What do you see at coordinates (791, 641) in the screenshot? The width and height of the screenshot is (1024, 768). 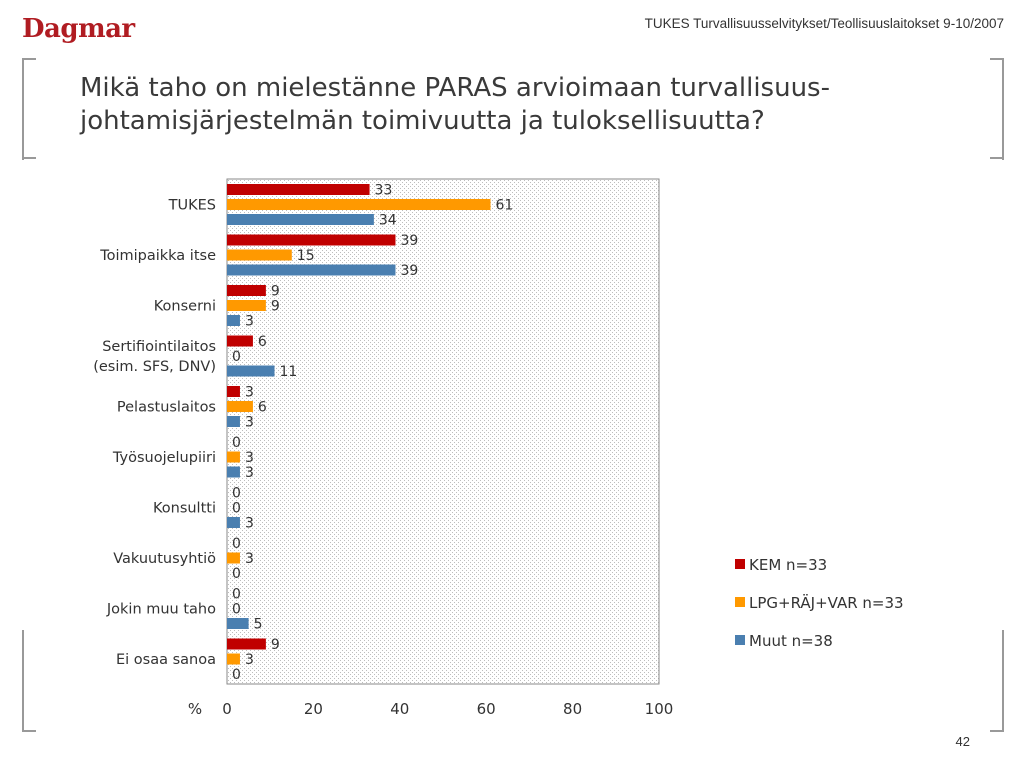 I see `legend-label-2: Muut n=38` at bounding box center [791, 641].